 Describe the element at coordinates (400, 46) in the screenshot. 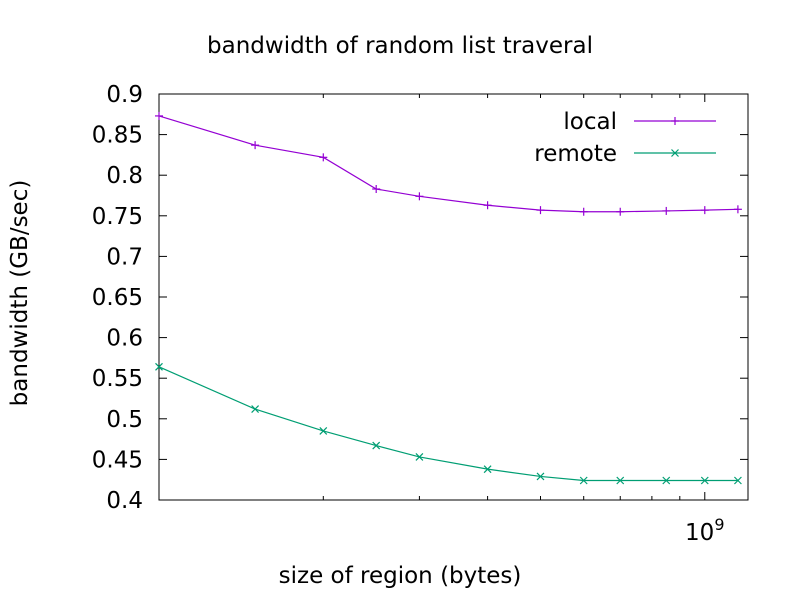

I see `chart-title: bandwidth of random list traveral` at that location.